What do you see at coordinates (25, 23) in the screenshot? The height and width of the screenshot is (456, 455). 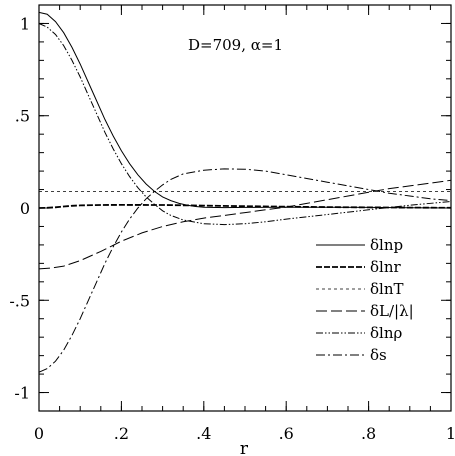 I see `y-tick-label: 1` at bounding box center [25, 23].